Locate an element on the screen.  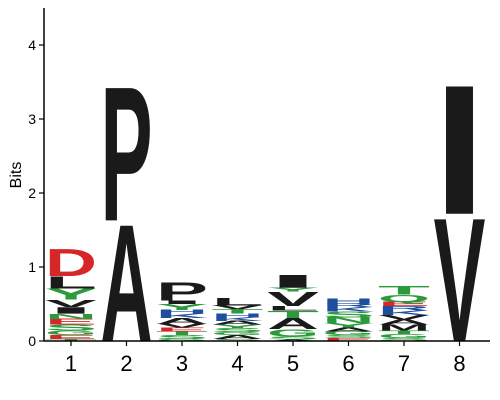
x-tick-label: 6 is located at coordinates (348, 363).